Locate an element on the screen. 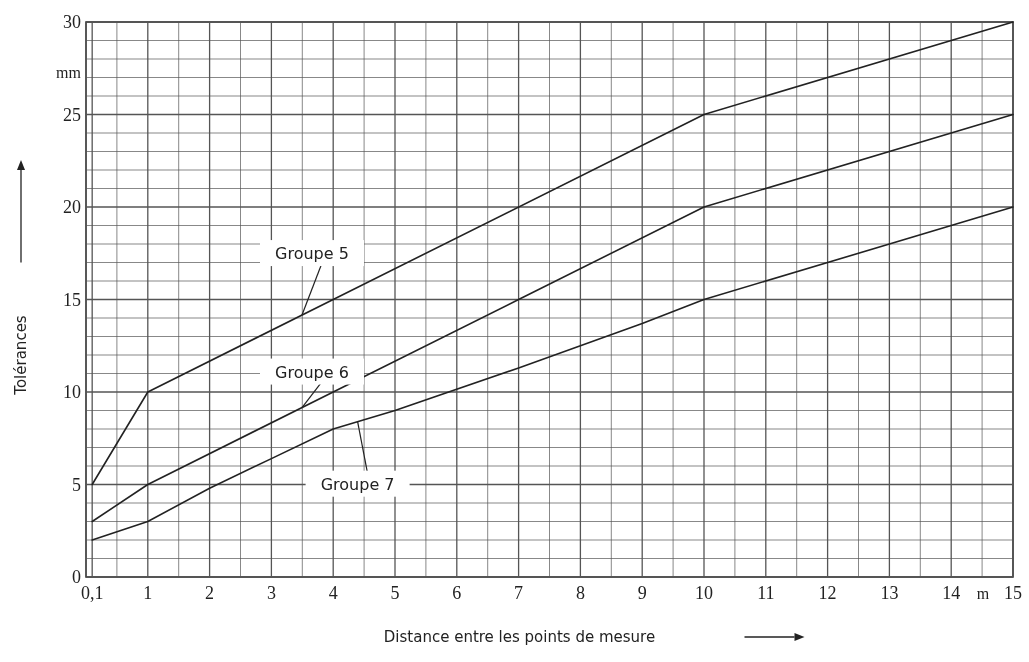  x-tick-label: 15 is located at coordinates (1013, 593).